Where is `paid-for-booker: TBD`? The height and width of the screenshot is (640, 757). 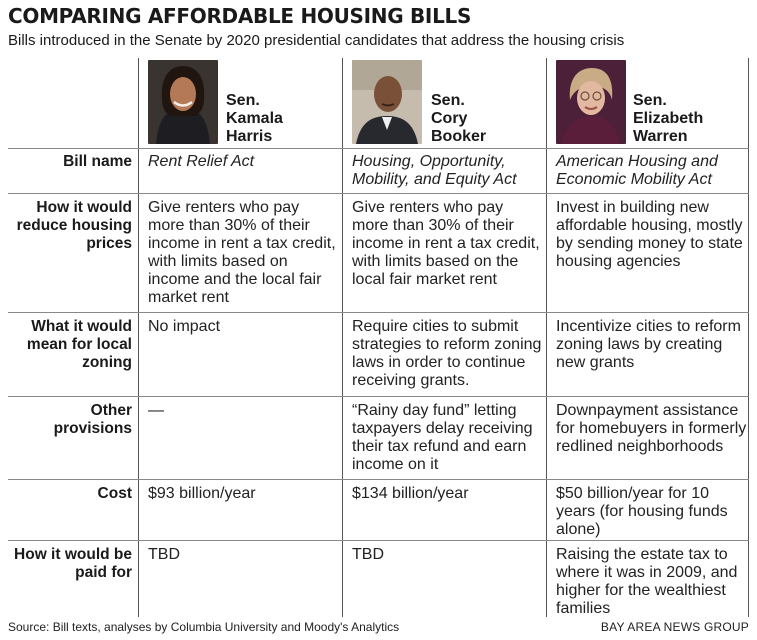
paid-for-booker: TBD is located at coordinates (368, 554).